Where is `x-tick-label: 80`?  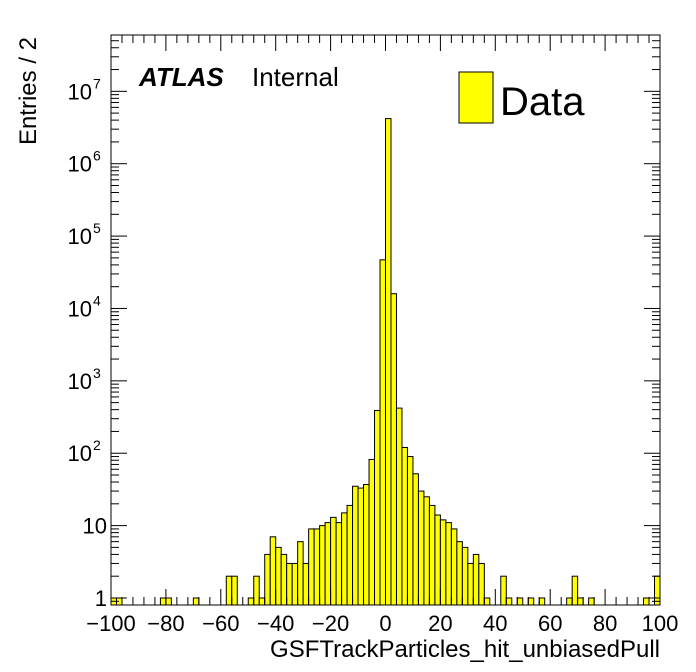
x-tick-label: 80 is located at coordinates (605, 623).